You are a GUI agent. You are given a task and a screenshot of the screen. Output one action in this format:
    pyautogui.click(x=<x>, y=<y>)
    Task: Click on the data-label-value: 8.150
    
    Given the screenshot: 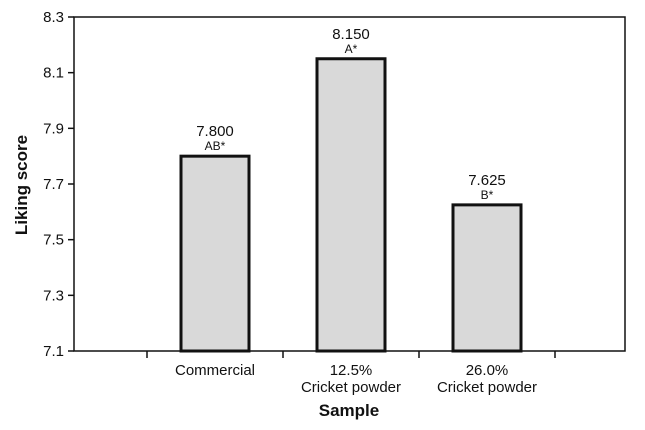 What is the action you would take?
    pyautogui.click(x=351, y=34)
    